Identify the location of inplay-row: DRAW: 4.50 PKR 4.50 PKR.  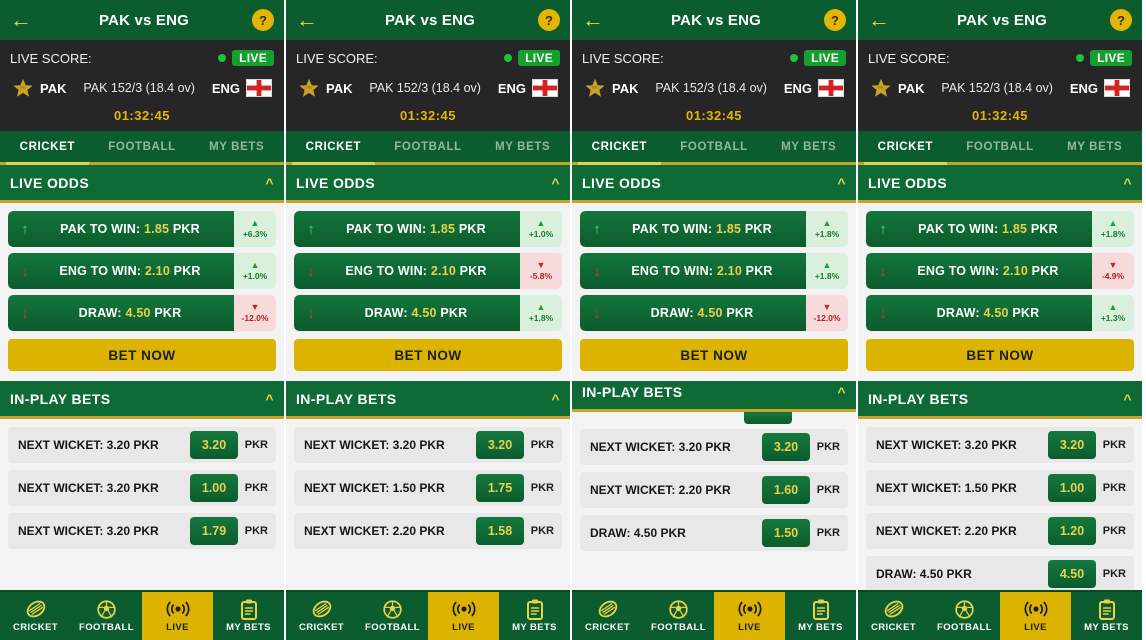
(1000, 573).